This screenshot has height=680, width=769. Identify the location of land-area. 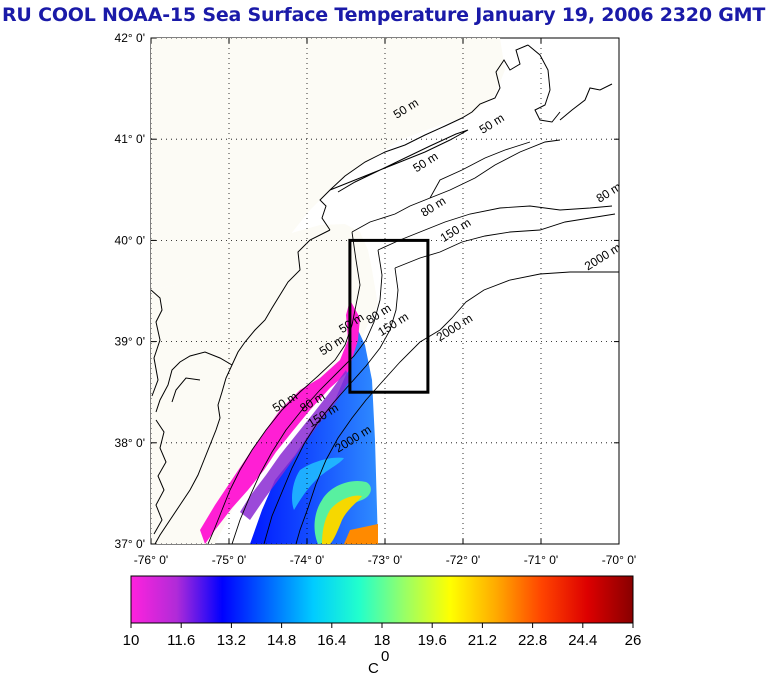
(264, 384).